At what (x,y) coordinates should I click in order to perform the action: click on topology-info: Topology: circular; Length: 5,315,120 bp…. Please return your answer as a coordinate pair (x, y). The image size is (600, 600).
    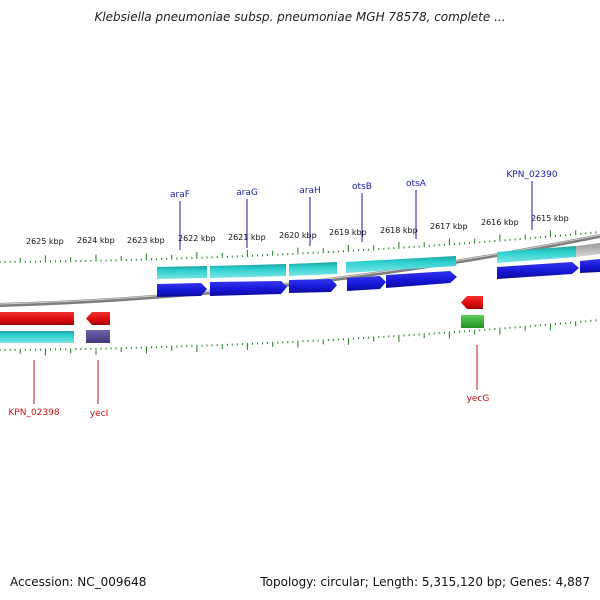
    Looking at the image, I should click on (425, 582).